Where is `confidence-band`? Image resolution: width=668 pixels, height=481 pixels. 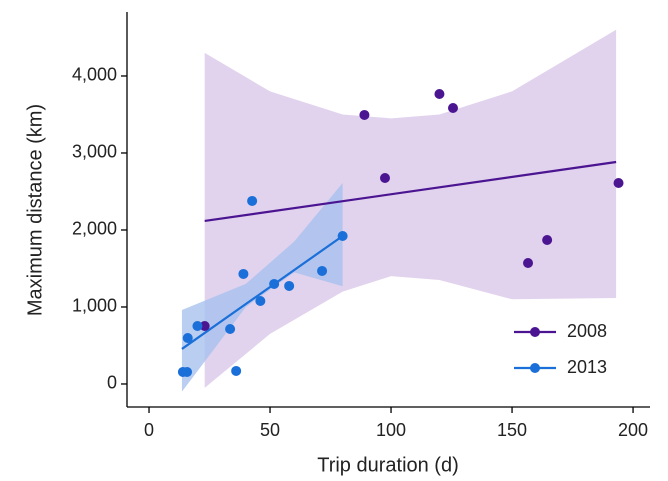
confidence-band is located at coordinates (262, 287).